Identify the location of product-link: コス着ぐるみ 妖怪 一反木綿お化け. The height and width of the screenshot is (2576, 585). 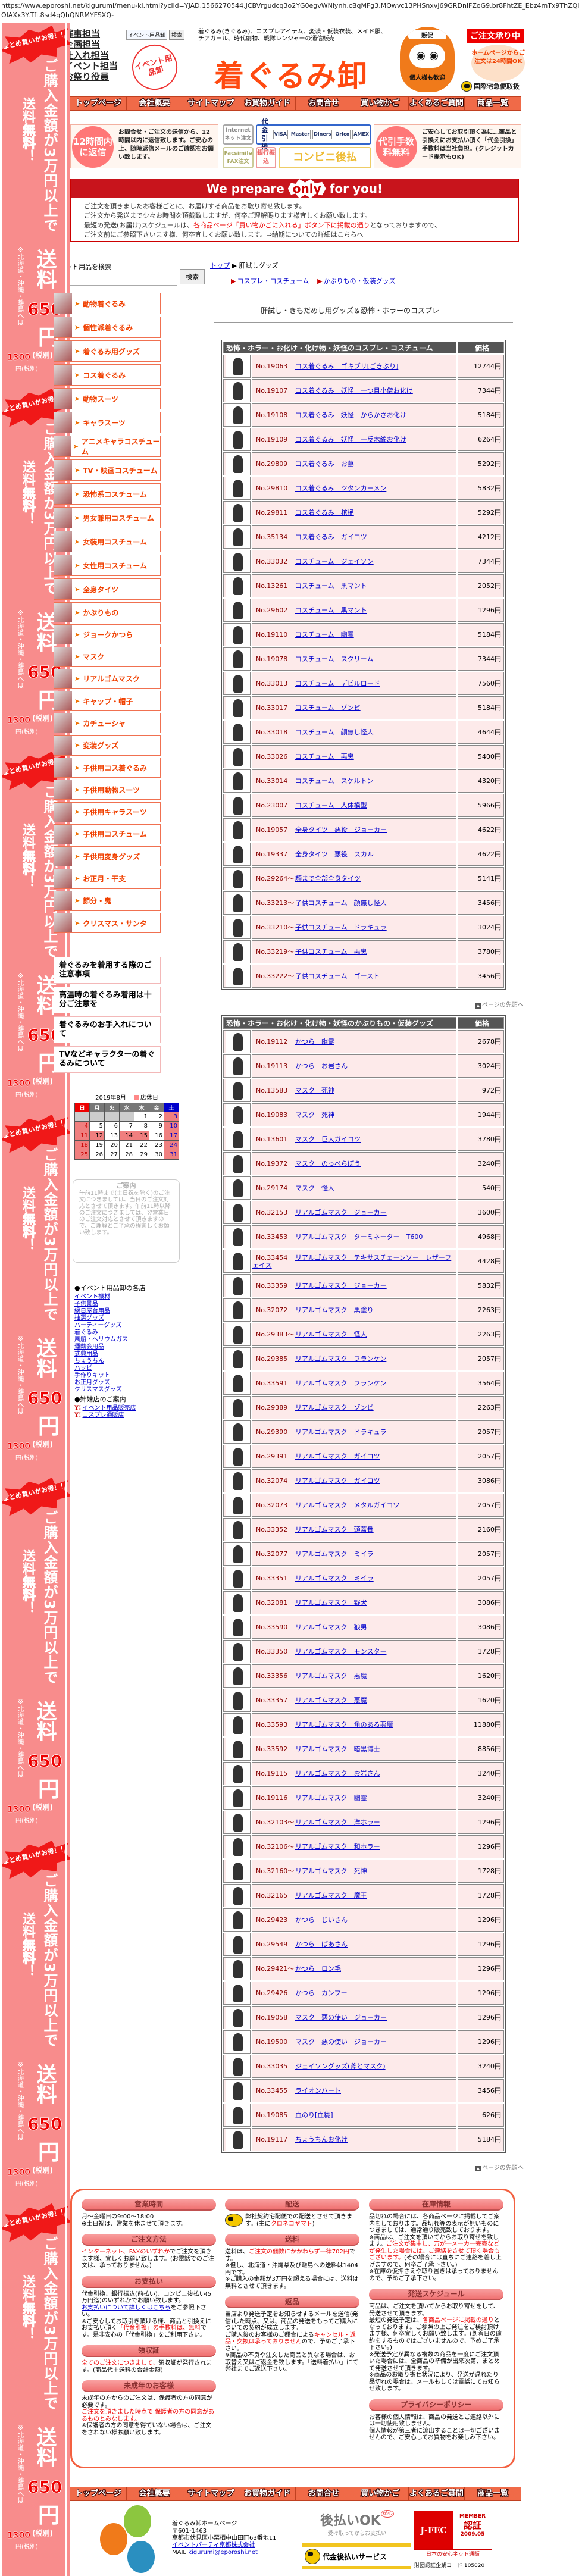
(350, 439).